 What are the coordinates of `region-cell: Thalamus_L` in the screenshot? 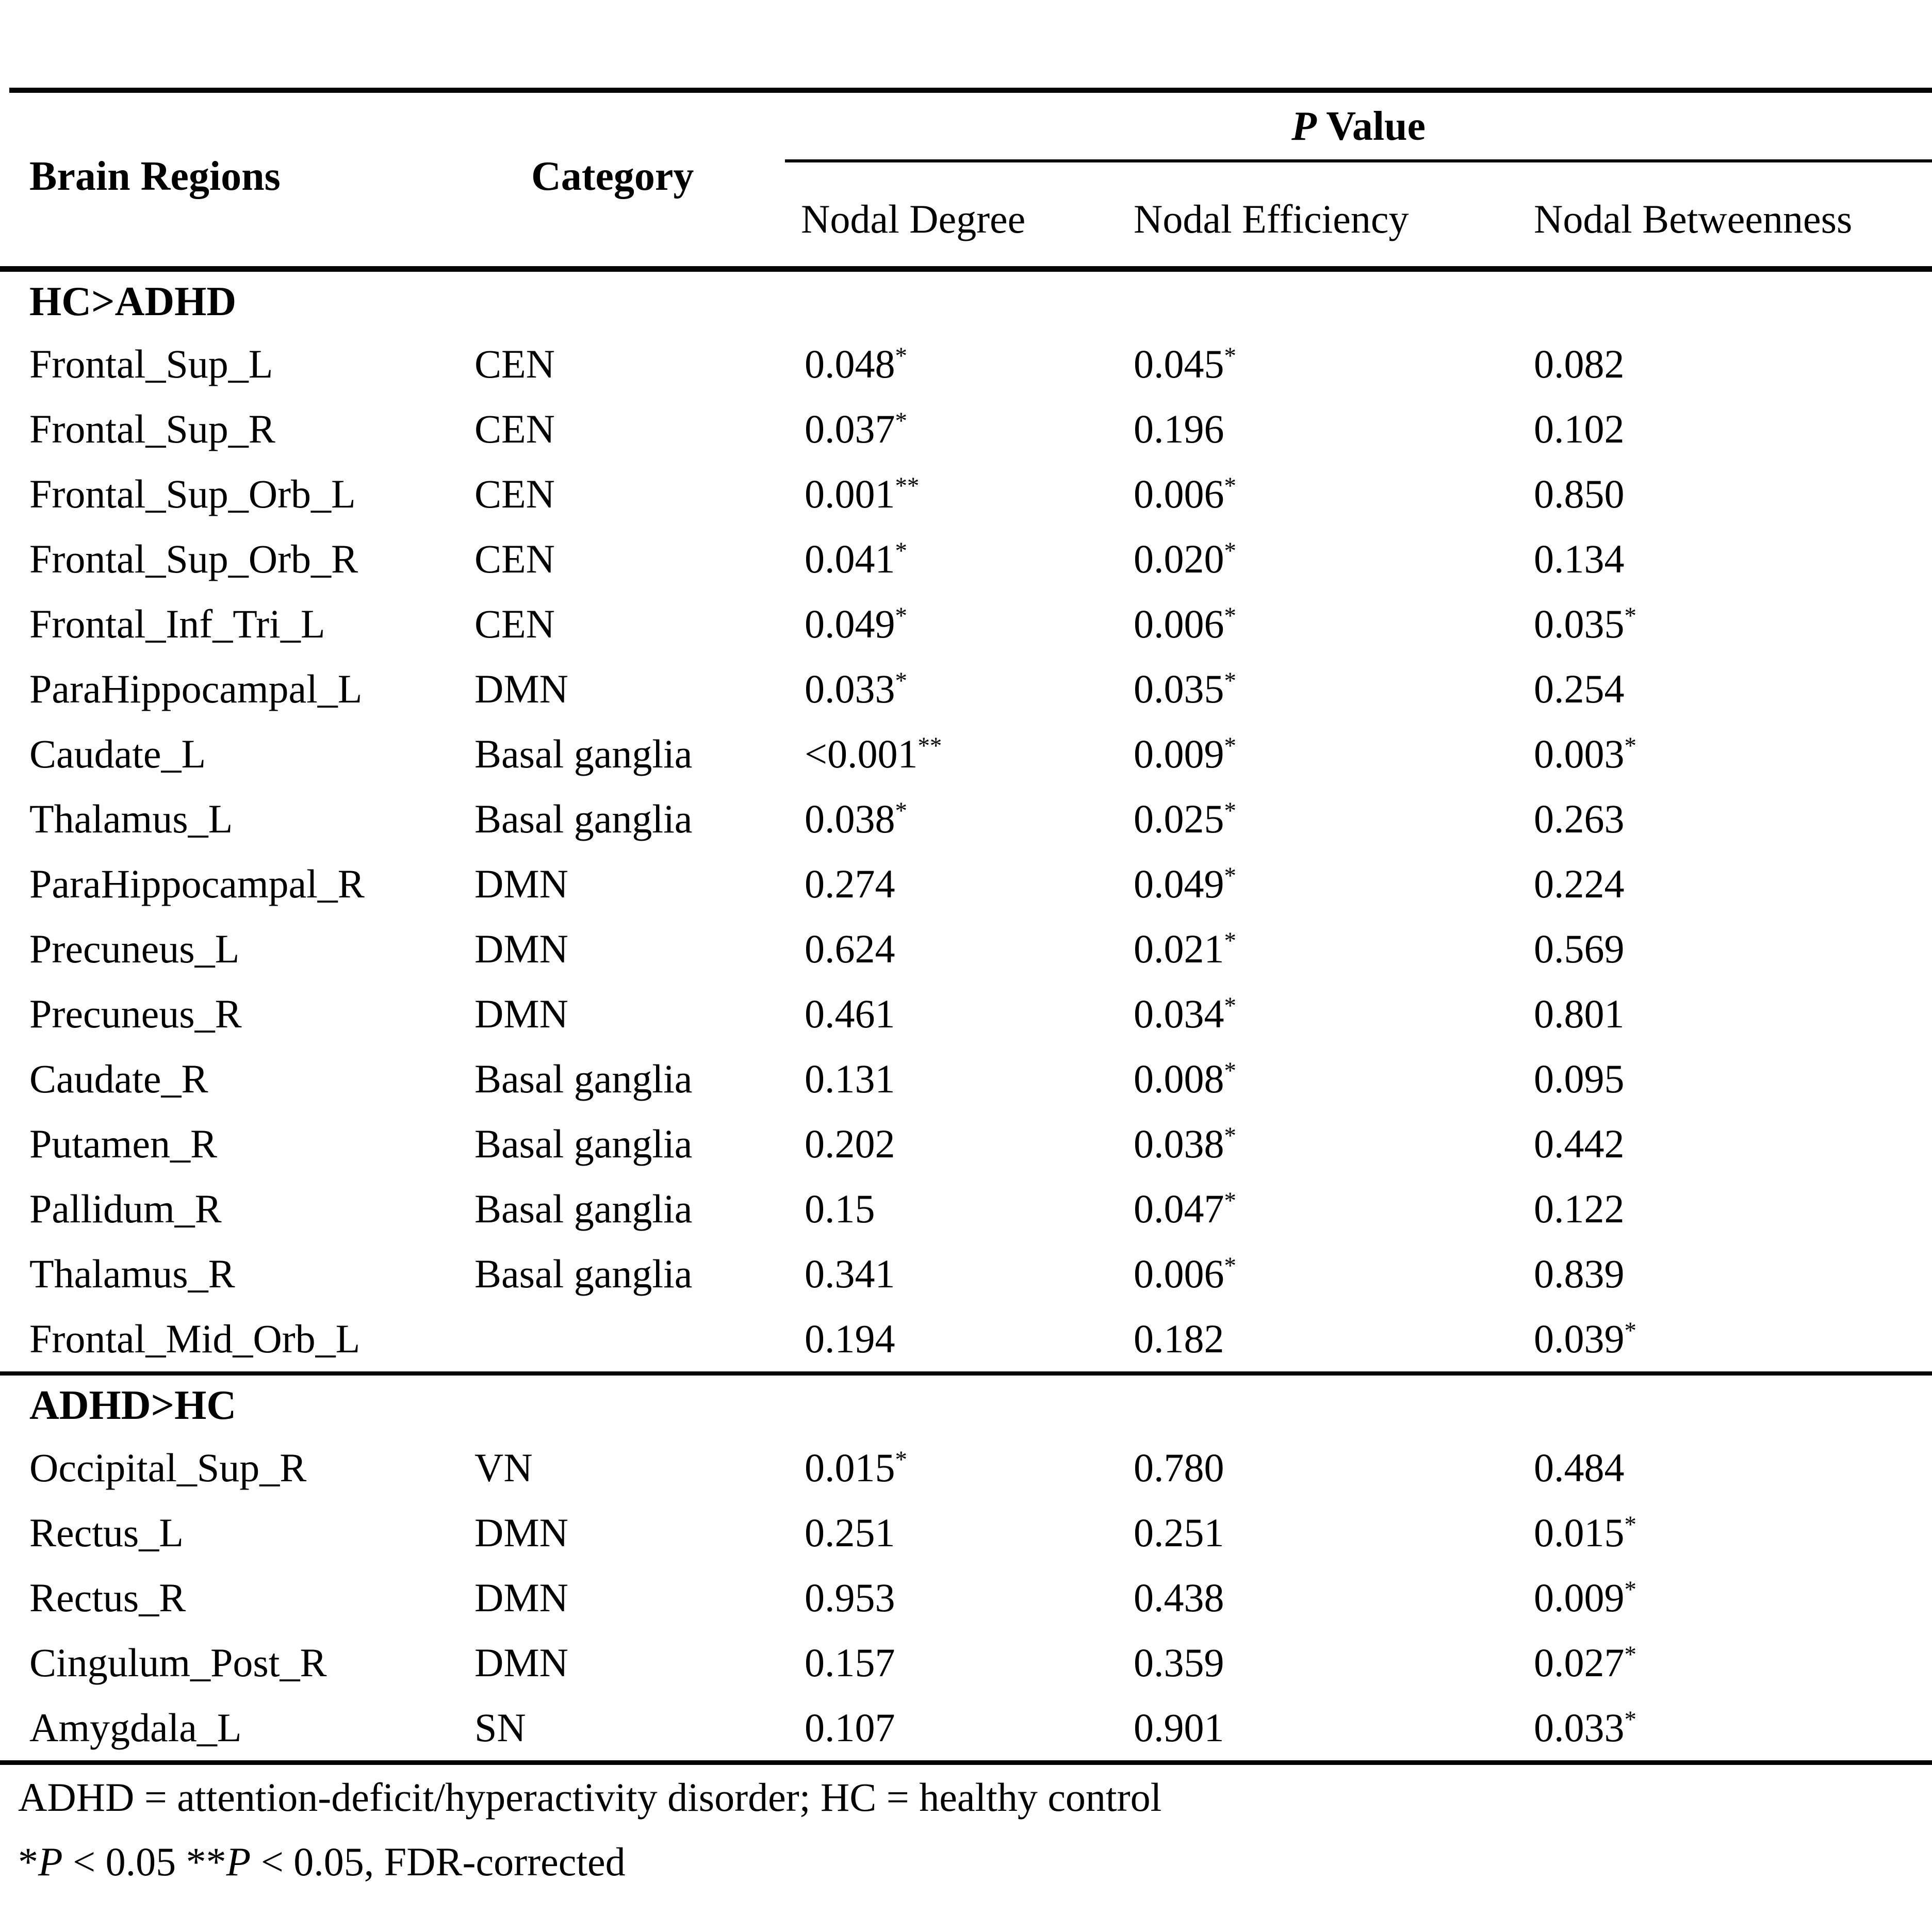 It's located at (131, 819).